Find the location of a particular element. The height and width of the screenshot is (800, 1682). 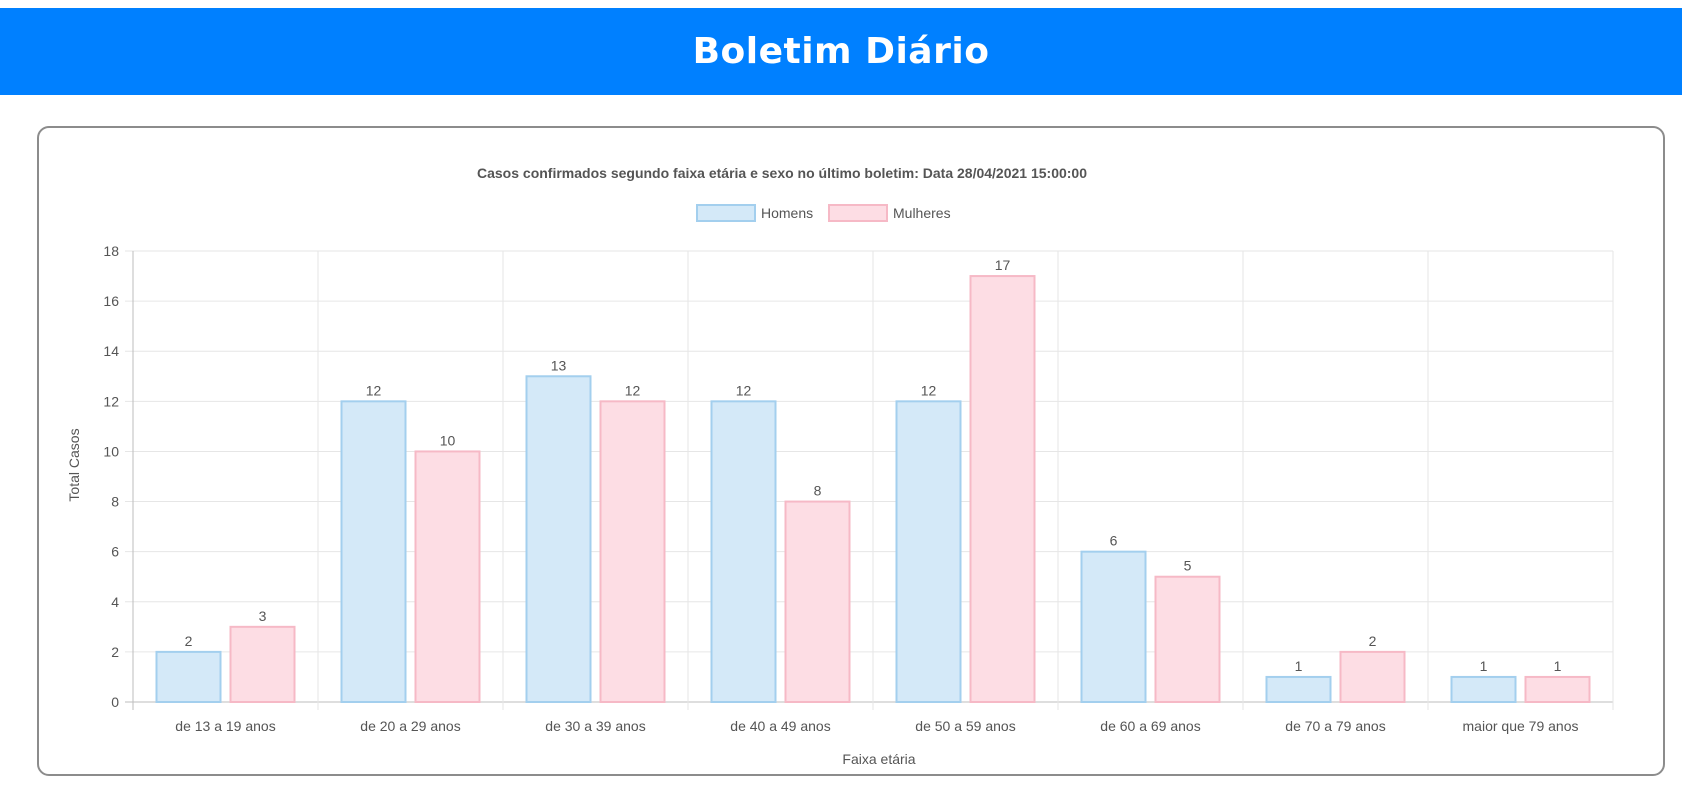

legend-label-homens: Homens is located at coordinates (787, 213).